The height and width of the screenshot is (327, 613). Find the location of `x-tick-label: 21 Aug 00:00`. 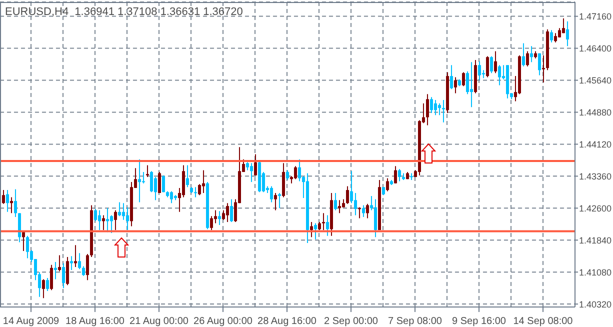

x-tick-label: 21 Aug 00:00 is located at coordinates (159, 321).